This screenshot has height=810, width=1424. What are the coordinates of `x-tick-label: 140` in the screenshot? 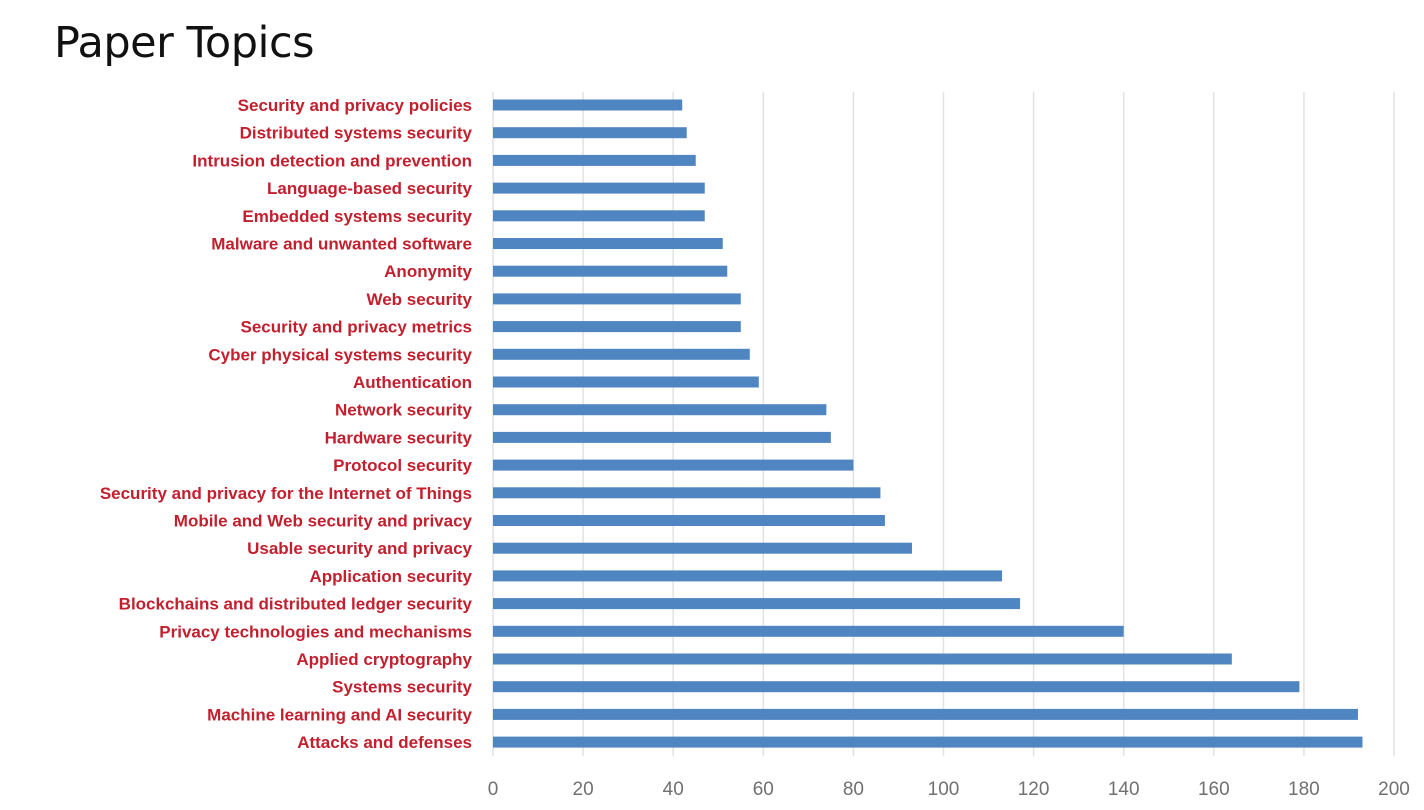 It's located at (1124, 789).